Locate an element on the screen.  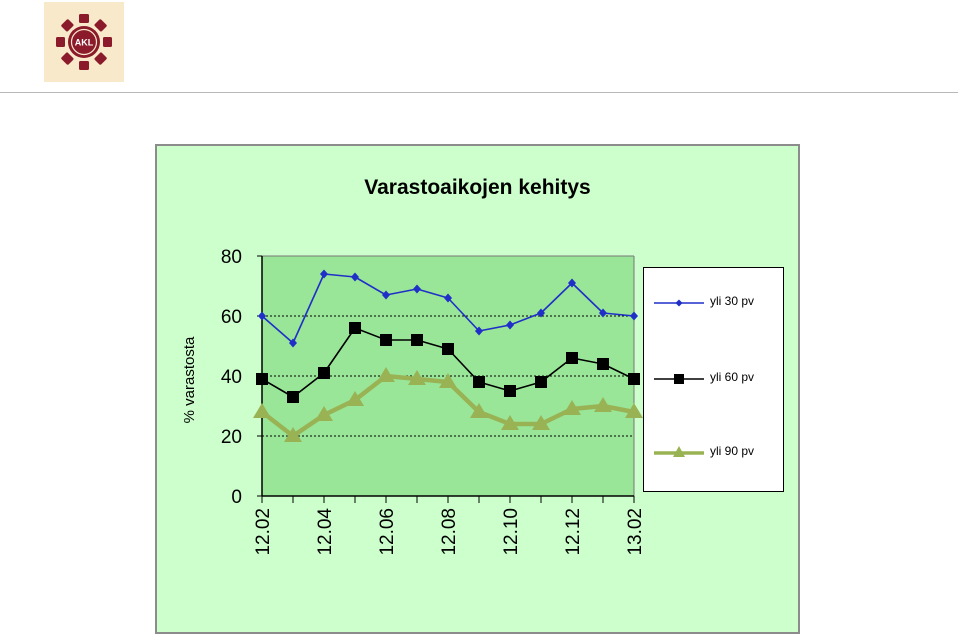
legend-square-marker-icon is located at coordinates (679, 379).